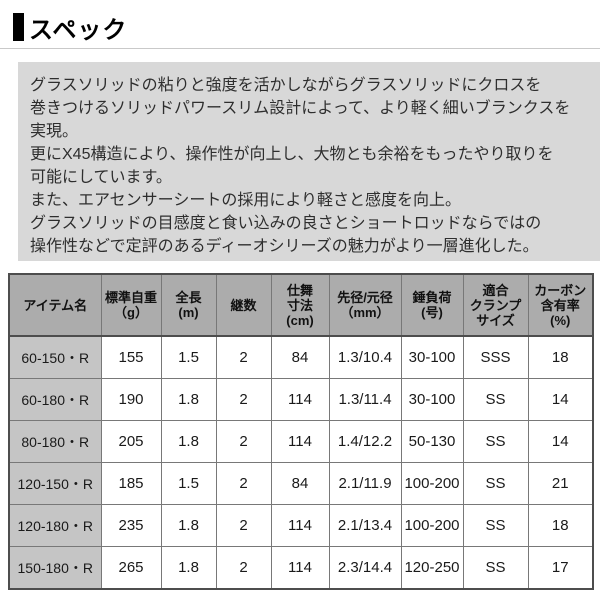 The width and height of the screenshot is (600, 612). Describe the element at coordinates (365, 525) in the screenshot. I see `table-cell: 2.1/13.4` at that location.